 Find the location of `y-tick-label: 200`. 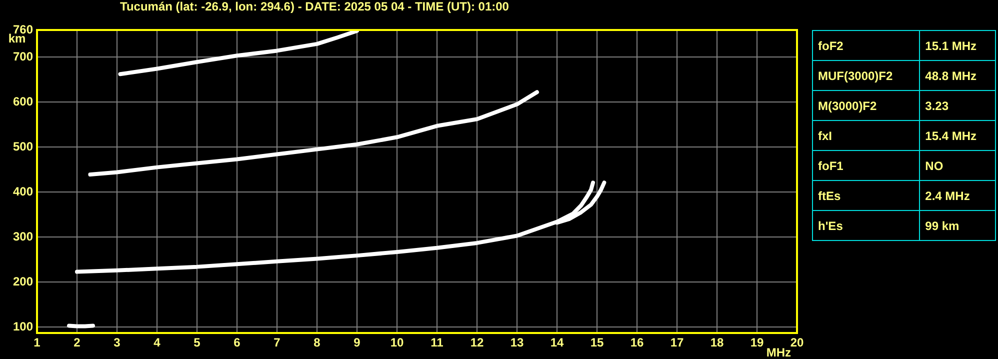

y-tick-label: 200 is located at coordinates (23, 281).